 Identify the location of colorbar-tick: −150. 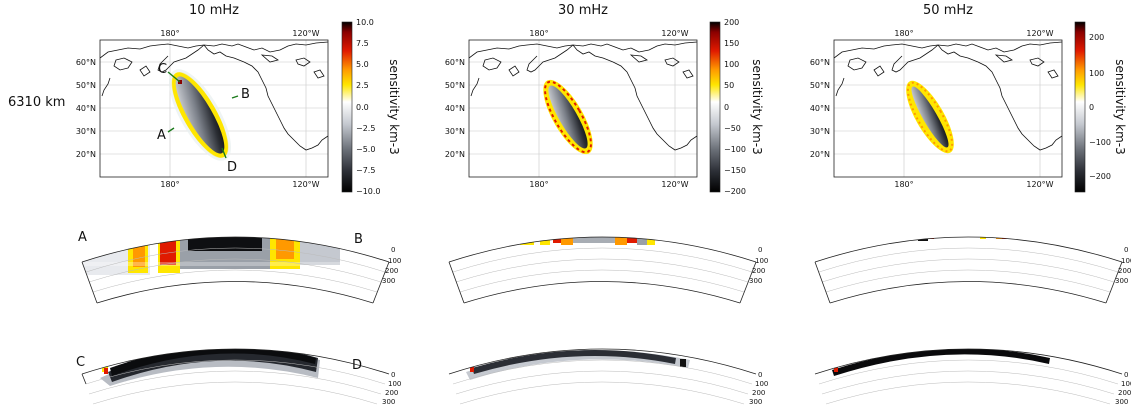
(735, 170).